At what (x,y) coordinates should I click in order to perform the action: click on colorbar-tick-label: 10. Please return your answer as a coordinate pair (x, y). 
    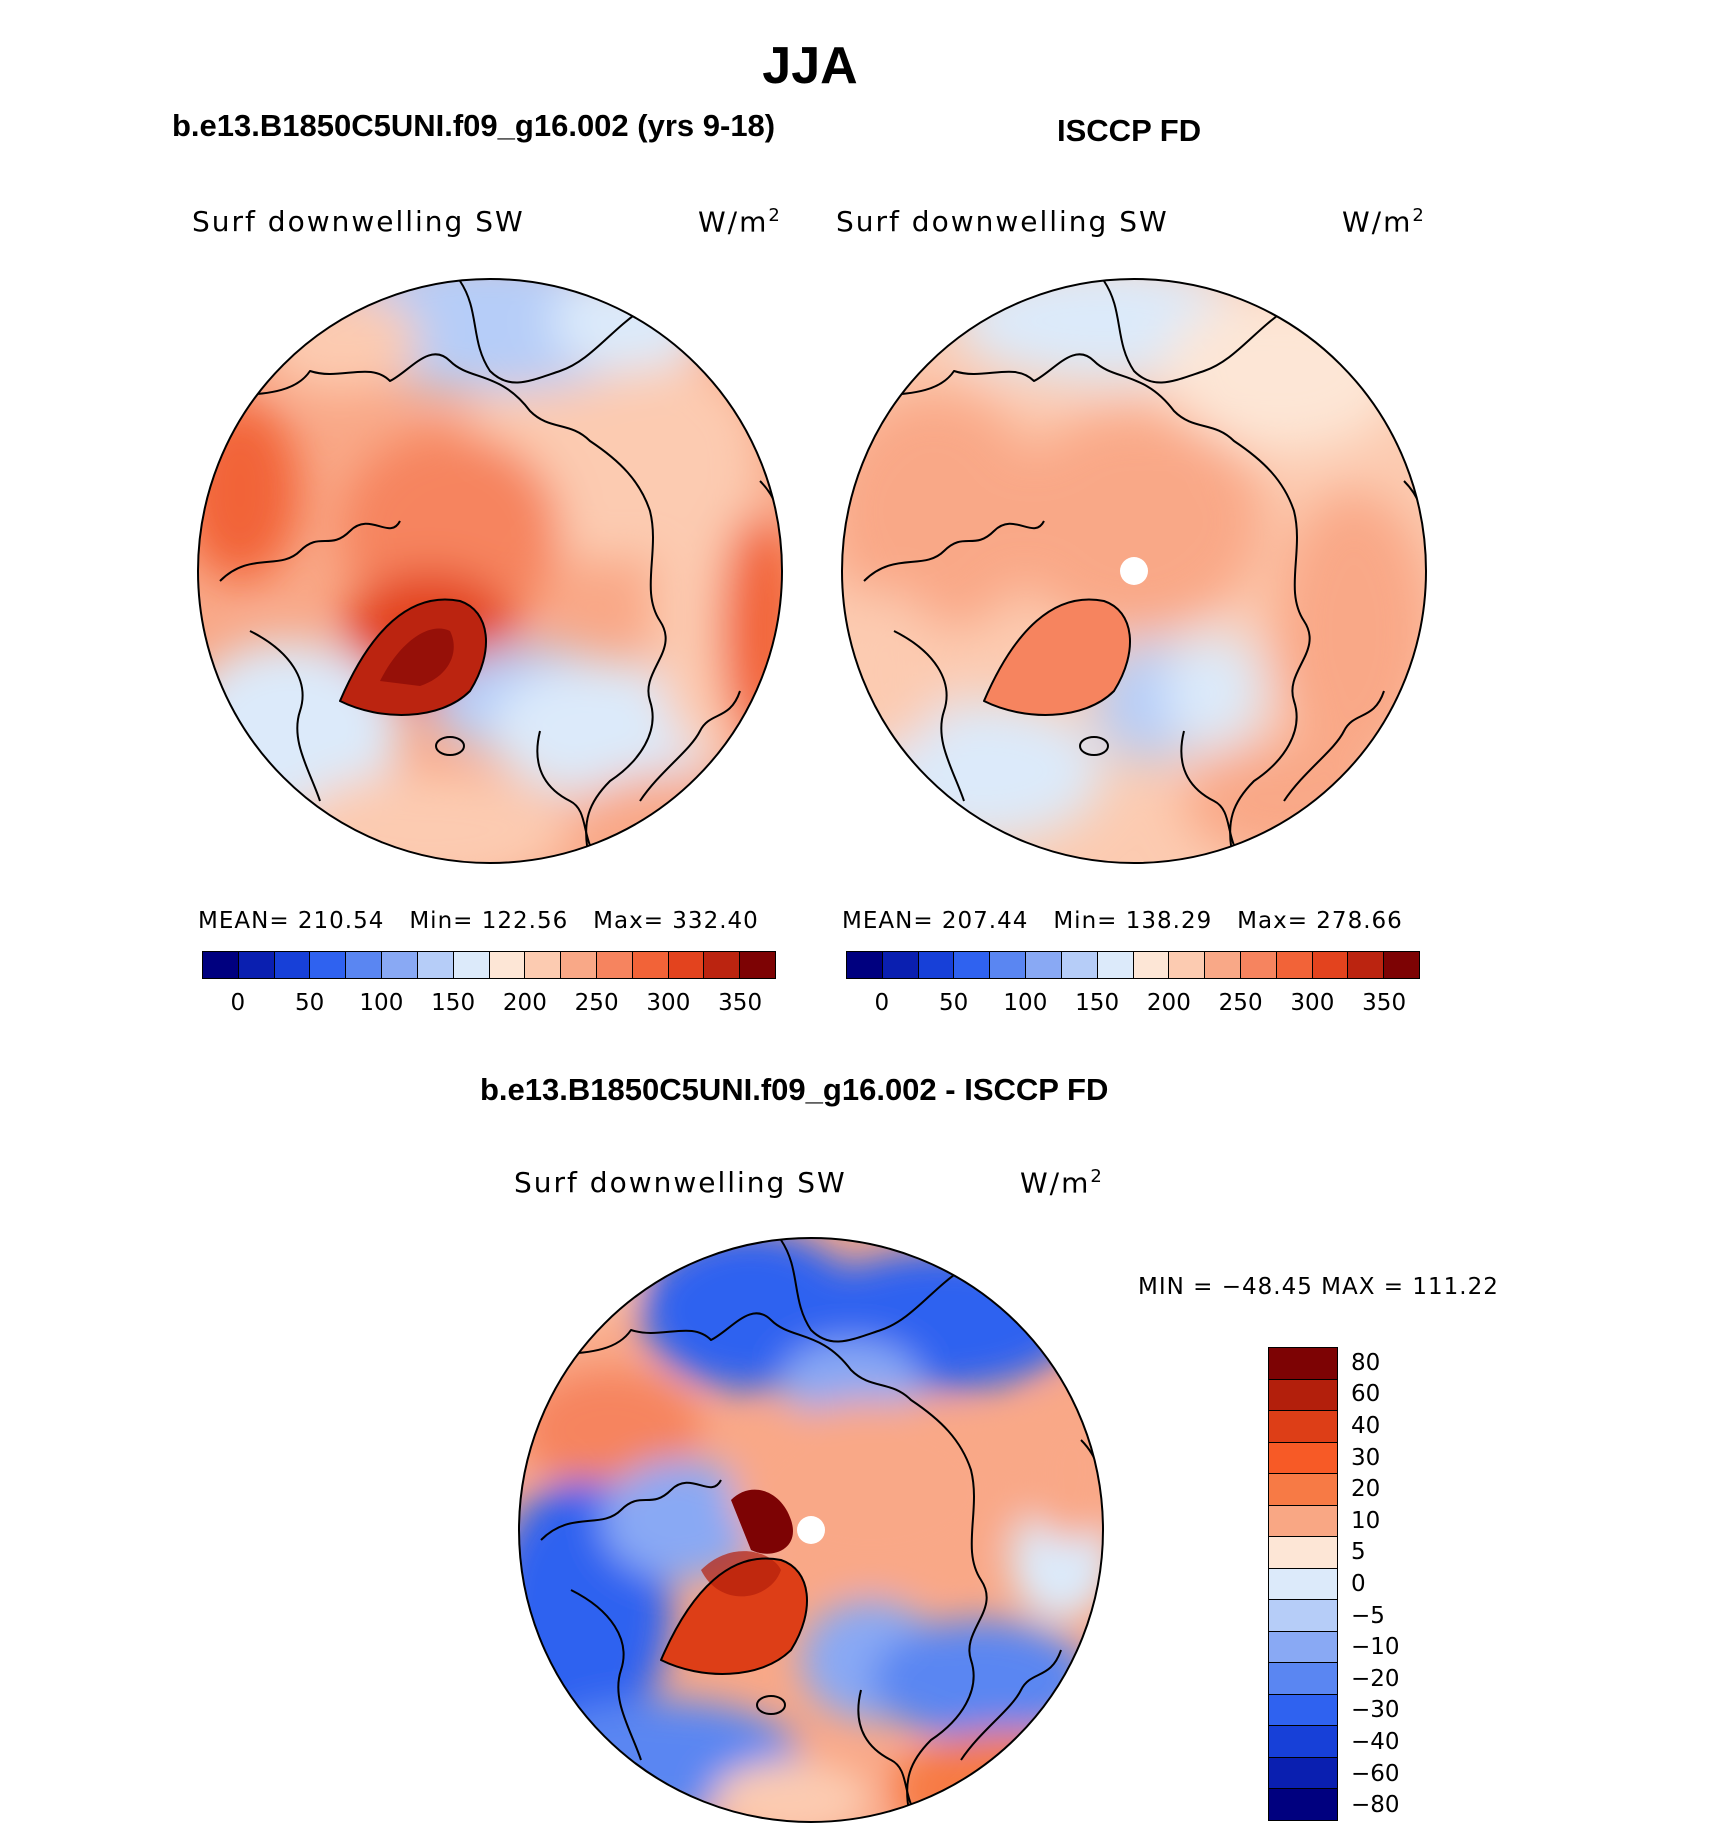
    Looking at the image, I should click on (1366, 1520).